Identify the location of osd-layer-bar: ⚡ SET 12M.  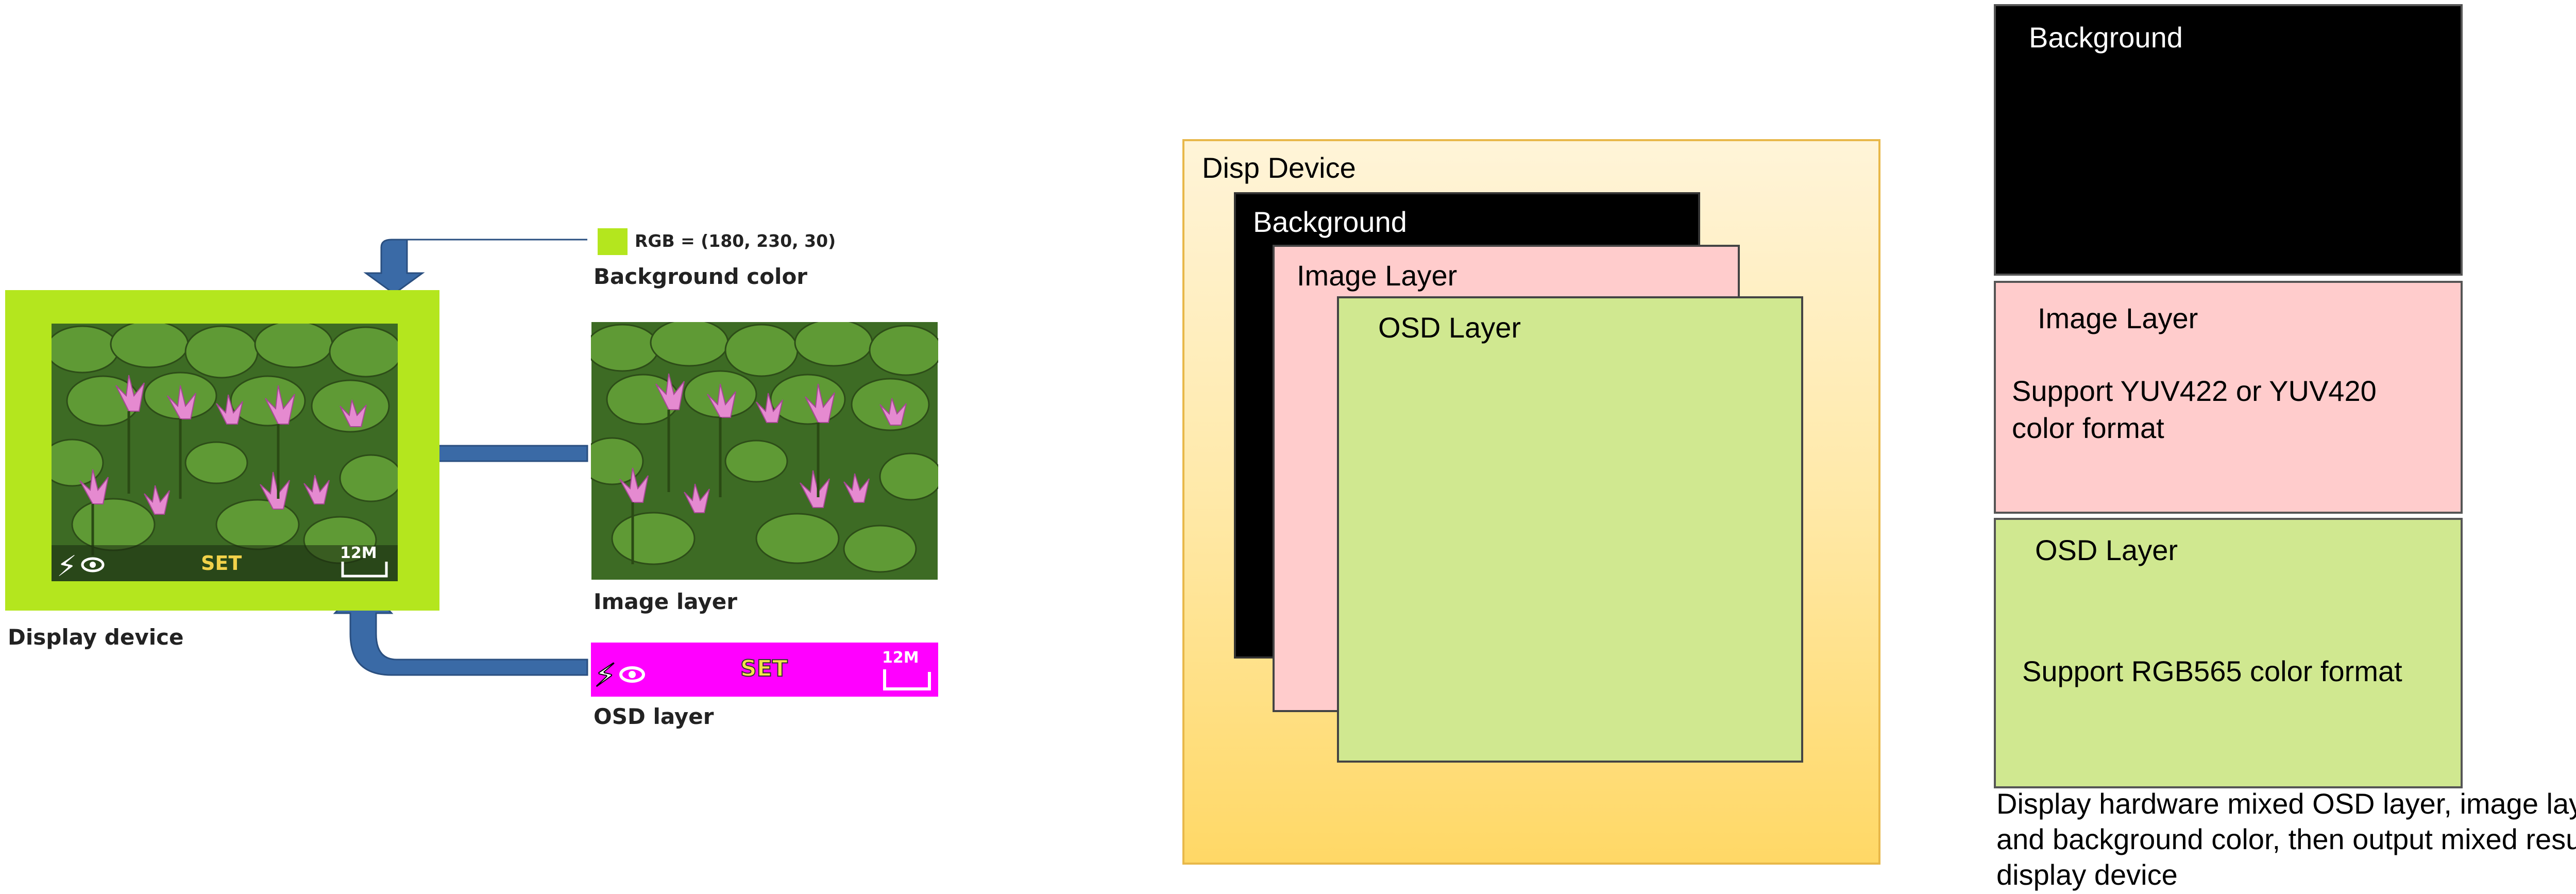
(764, 670).